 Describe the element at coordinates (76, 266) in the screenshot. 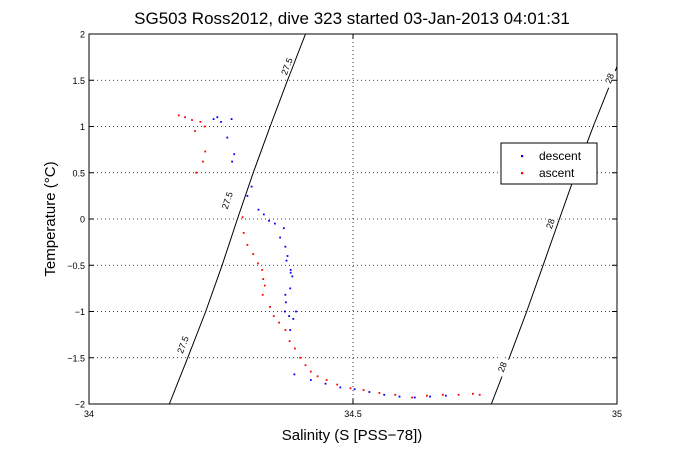

I see `y-tick-label: −0.5` at that location.